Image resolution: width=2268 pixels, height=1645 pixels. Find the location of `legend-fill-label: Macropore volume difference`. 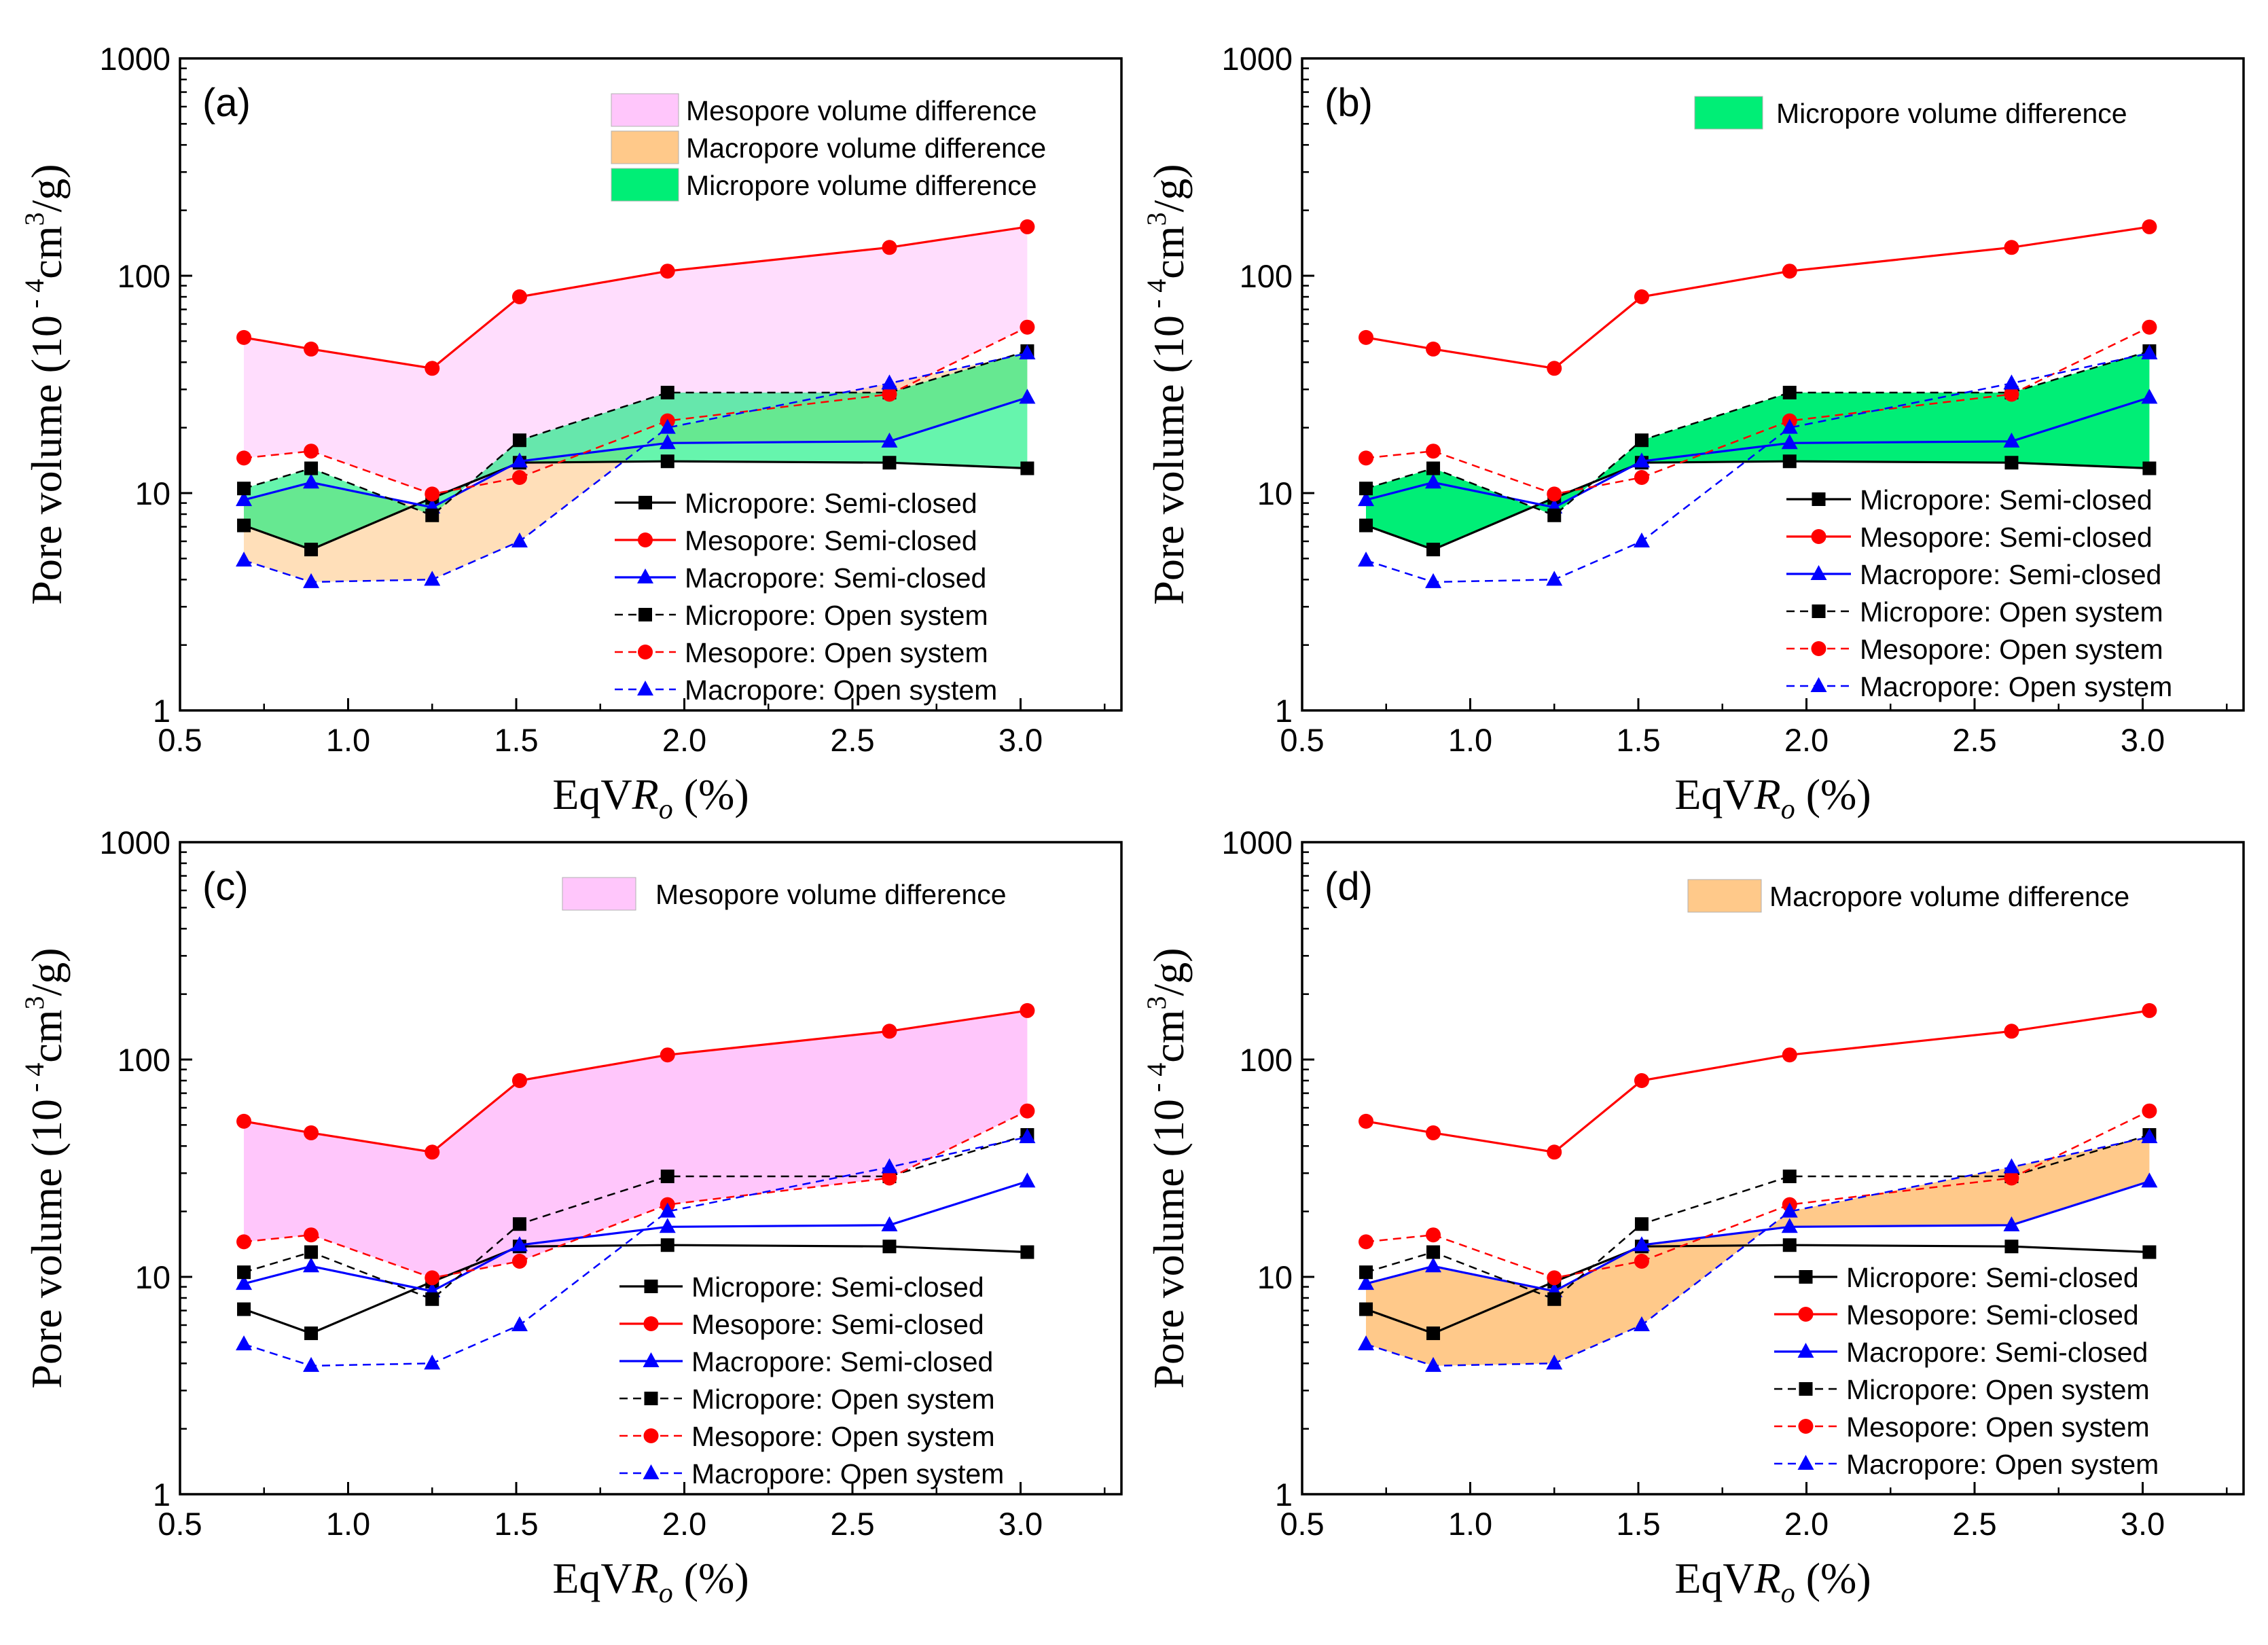

legend-fill-label: Macropore volume difference is located at coordinates (866, 148).